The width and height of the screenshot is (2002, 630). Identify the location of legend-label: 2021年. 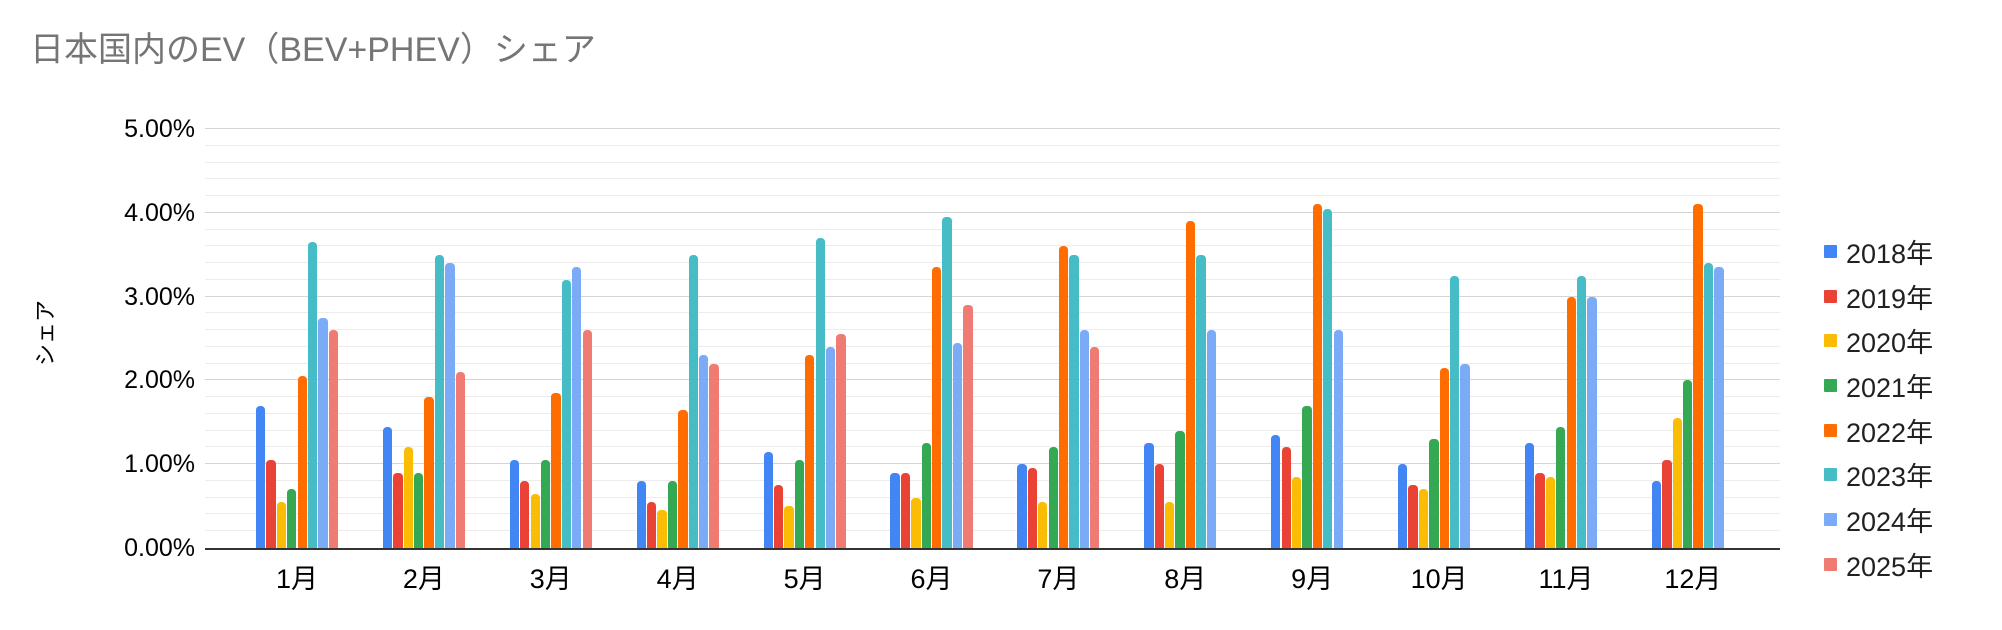
(1890, 387).